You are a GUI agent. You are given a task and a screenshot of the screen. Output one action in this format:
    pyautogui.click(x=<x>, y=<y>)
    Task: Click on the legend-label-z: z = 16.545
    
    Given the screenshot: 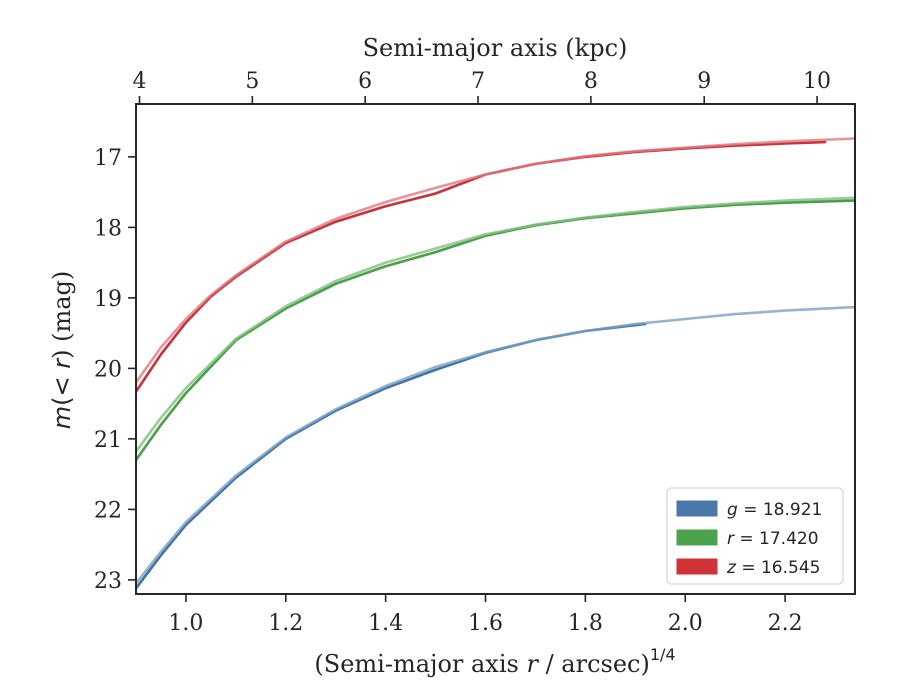 What is the action you would take?
    pyautogui.click(x=773, y=568)
    